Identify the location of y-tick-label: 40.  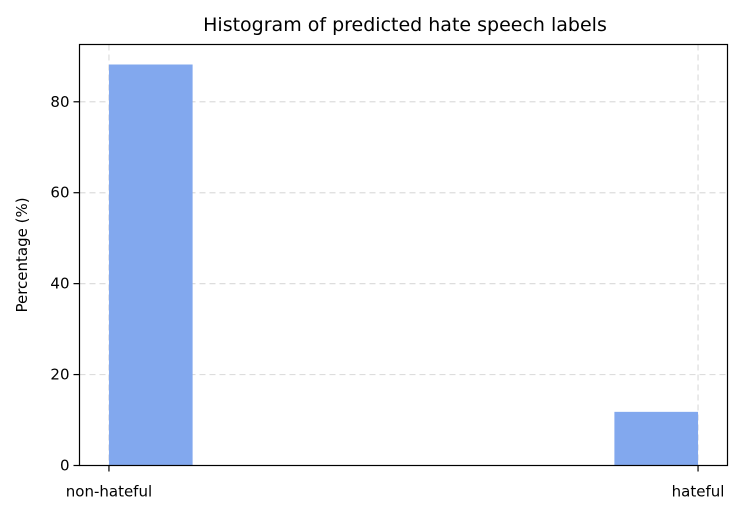
(59, 284).